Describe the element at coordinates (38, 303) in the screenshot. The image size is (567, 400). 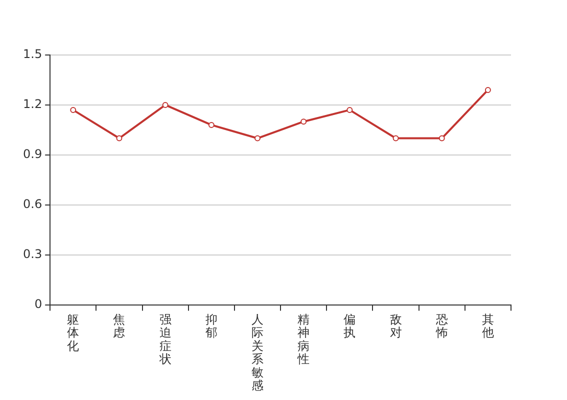
I see `y-tick-label: 0` at that location.